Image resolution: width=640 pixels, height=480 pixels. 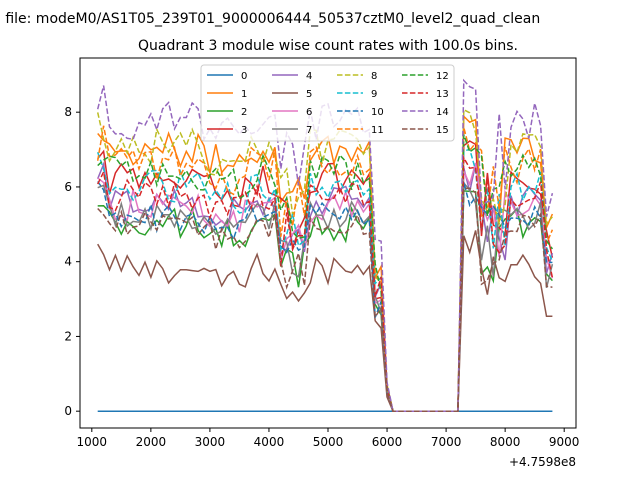 What do you see at coordinates (244, 94) in the screenshot?
I see `legend-label-1: 1` at bounding box center [244, 94].